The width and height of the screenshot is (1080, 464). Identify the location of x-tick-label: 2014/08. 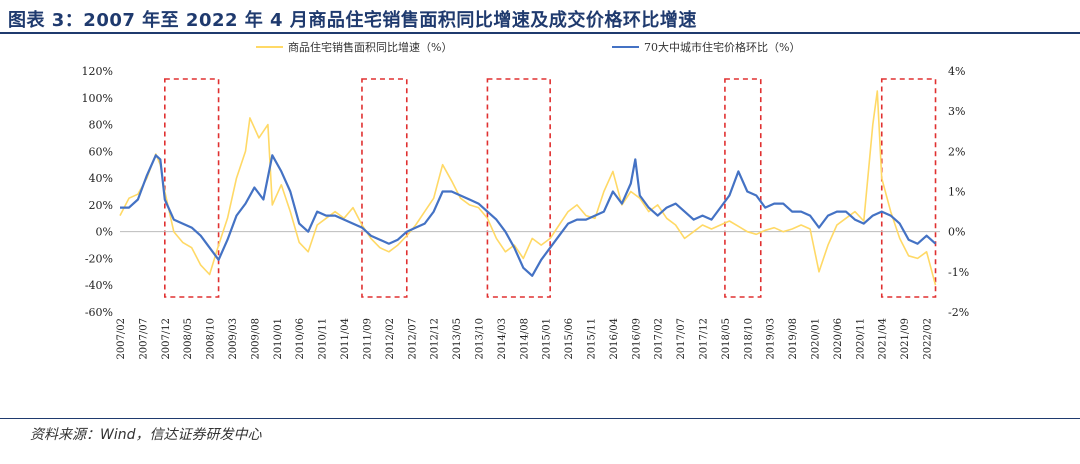
(524, 339).